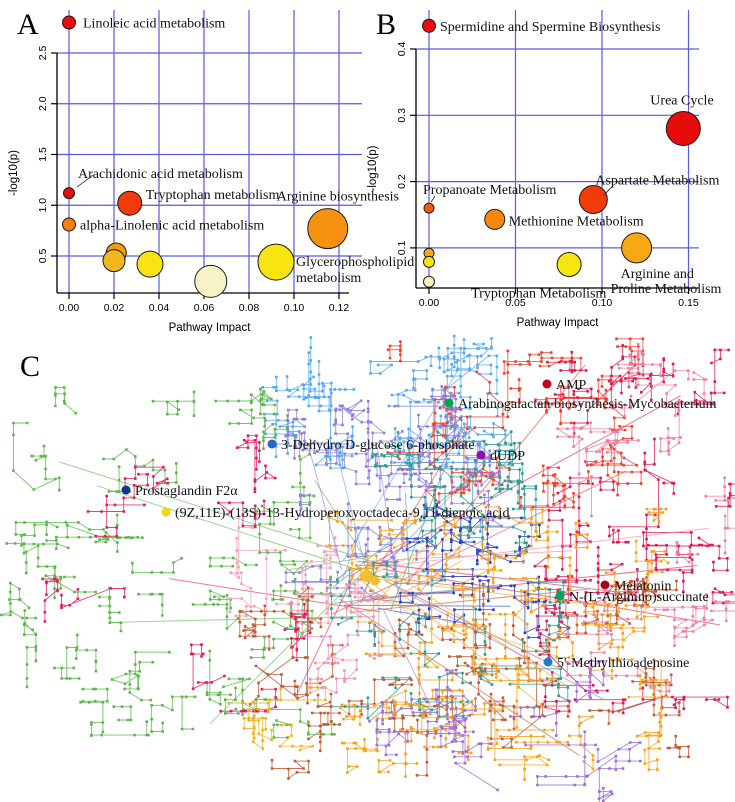 The width and height of the screenshot is (735, 802). Describe the element at coordinates (159, 308) in the screenshot. I see `x-tick-label: 0.04` at that location.